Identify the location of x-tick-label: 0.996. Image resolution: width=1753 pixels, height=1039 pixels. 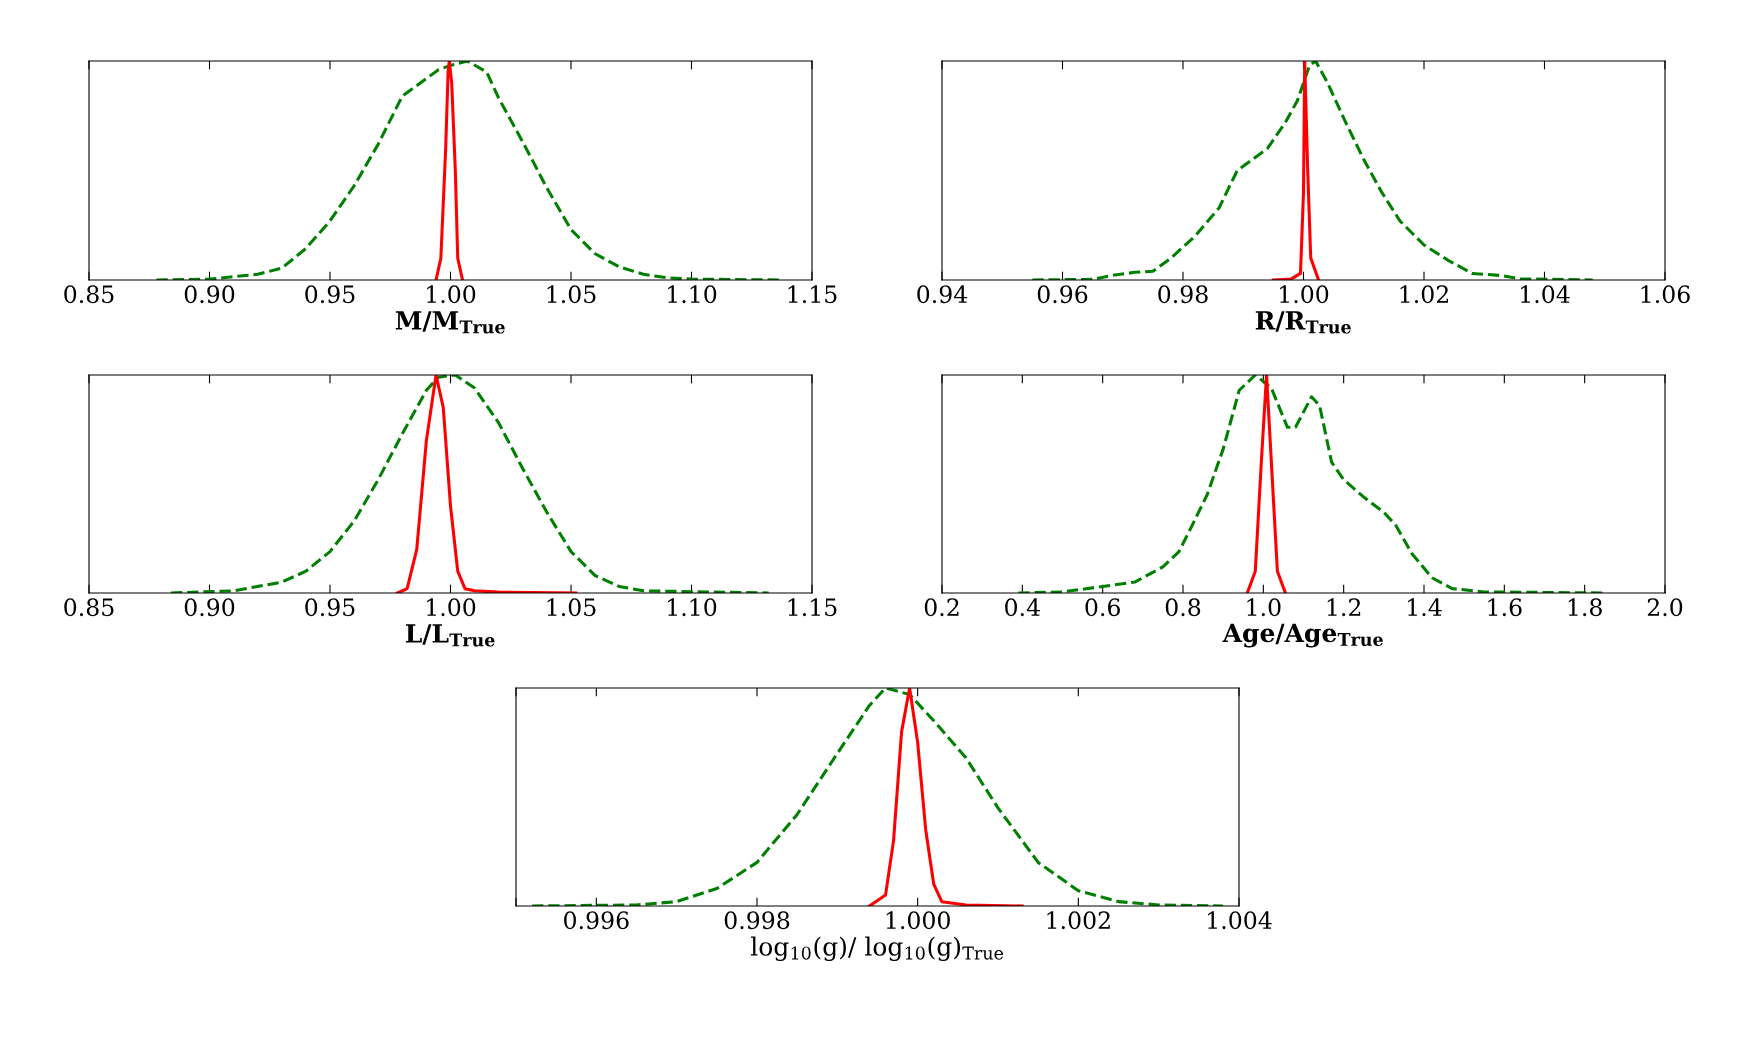
(596, 920).